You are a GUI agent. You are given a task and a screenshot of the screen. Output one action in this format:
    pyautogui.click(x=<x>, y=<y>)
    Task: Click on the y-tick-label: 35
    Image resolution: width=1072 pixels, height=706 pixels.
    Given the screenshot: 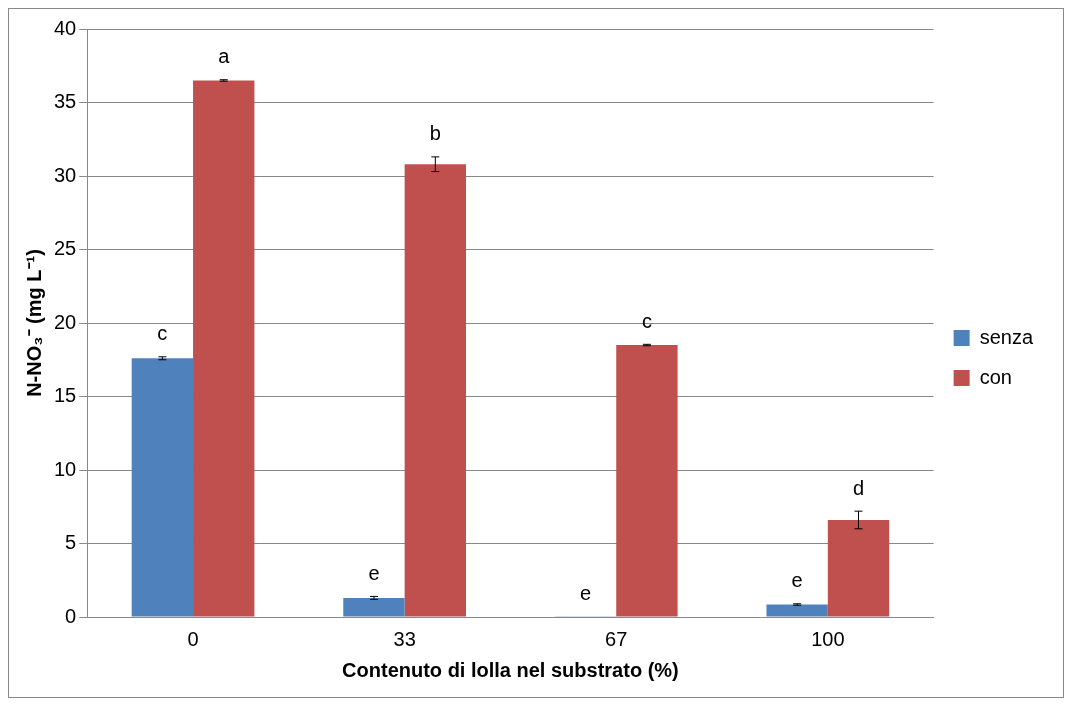 What is the action you would take?
    pyautogui.click(x=65, y=101)
    